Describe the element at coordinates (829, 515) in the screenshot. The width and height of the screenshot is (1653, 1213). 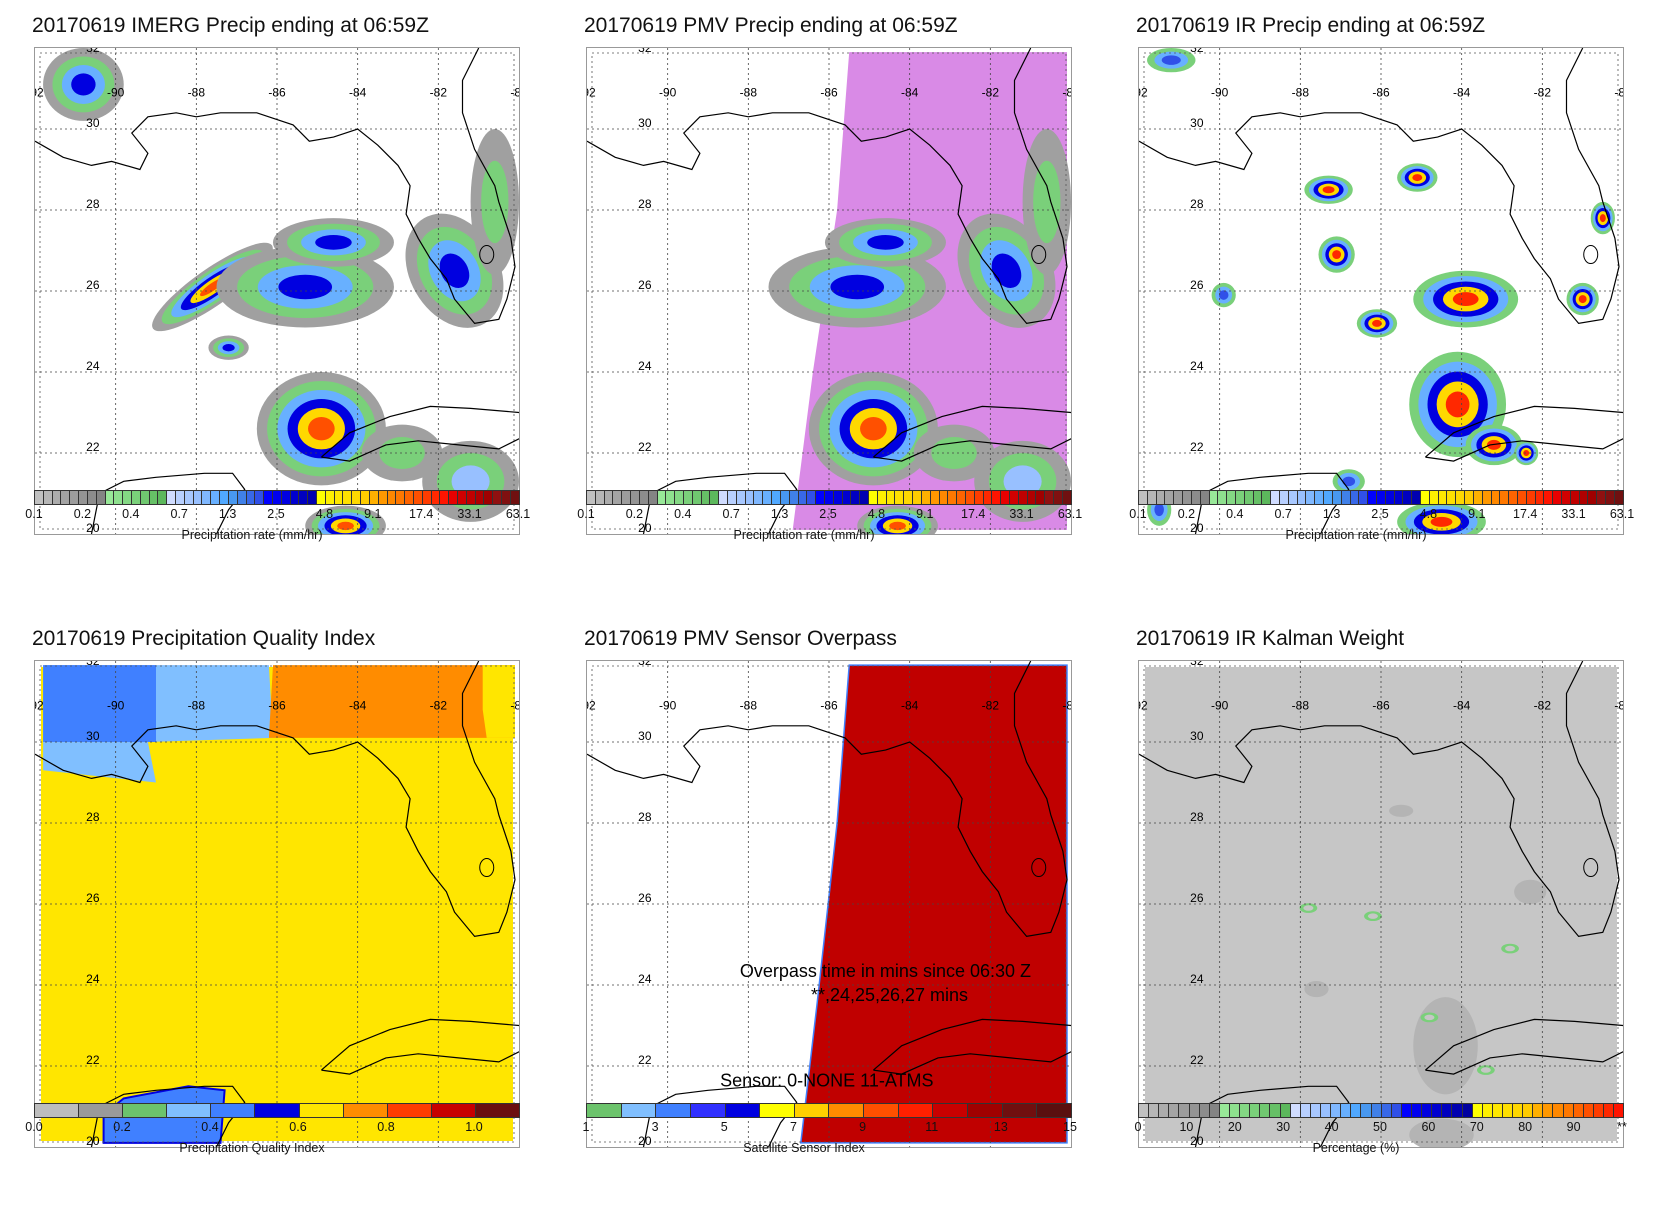
I see `colorbar-ticks: 0.1 0.2 0.4 0.7 1.3 2.5 4.8 9.1 17.4 33.1 63.1` at that location.